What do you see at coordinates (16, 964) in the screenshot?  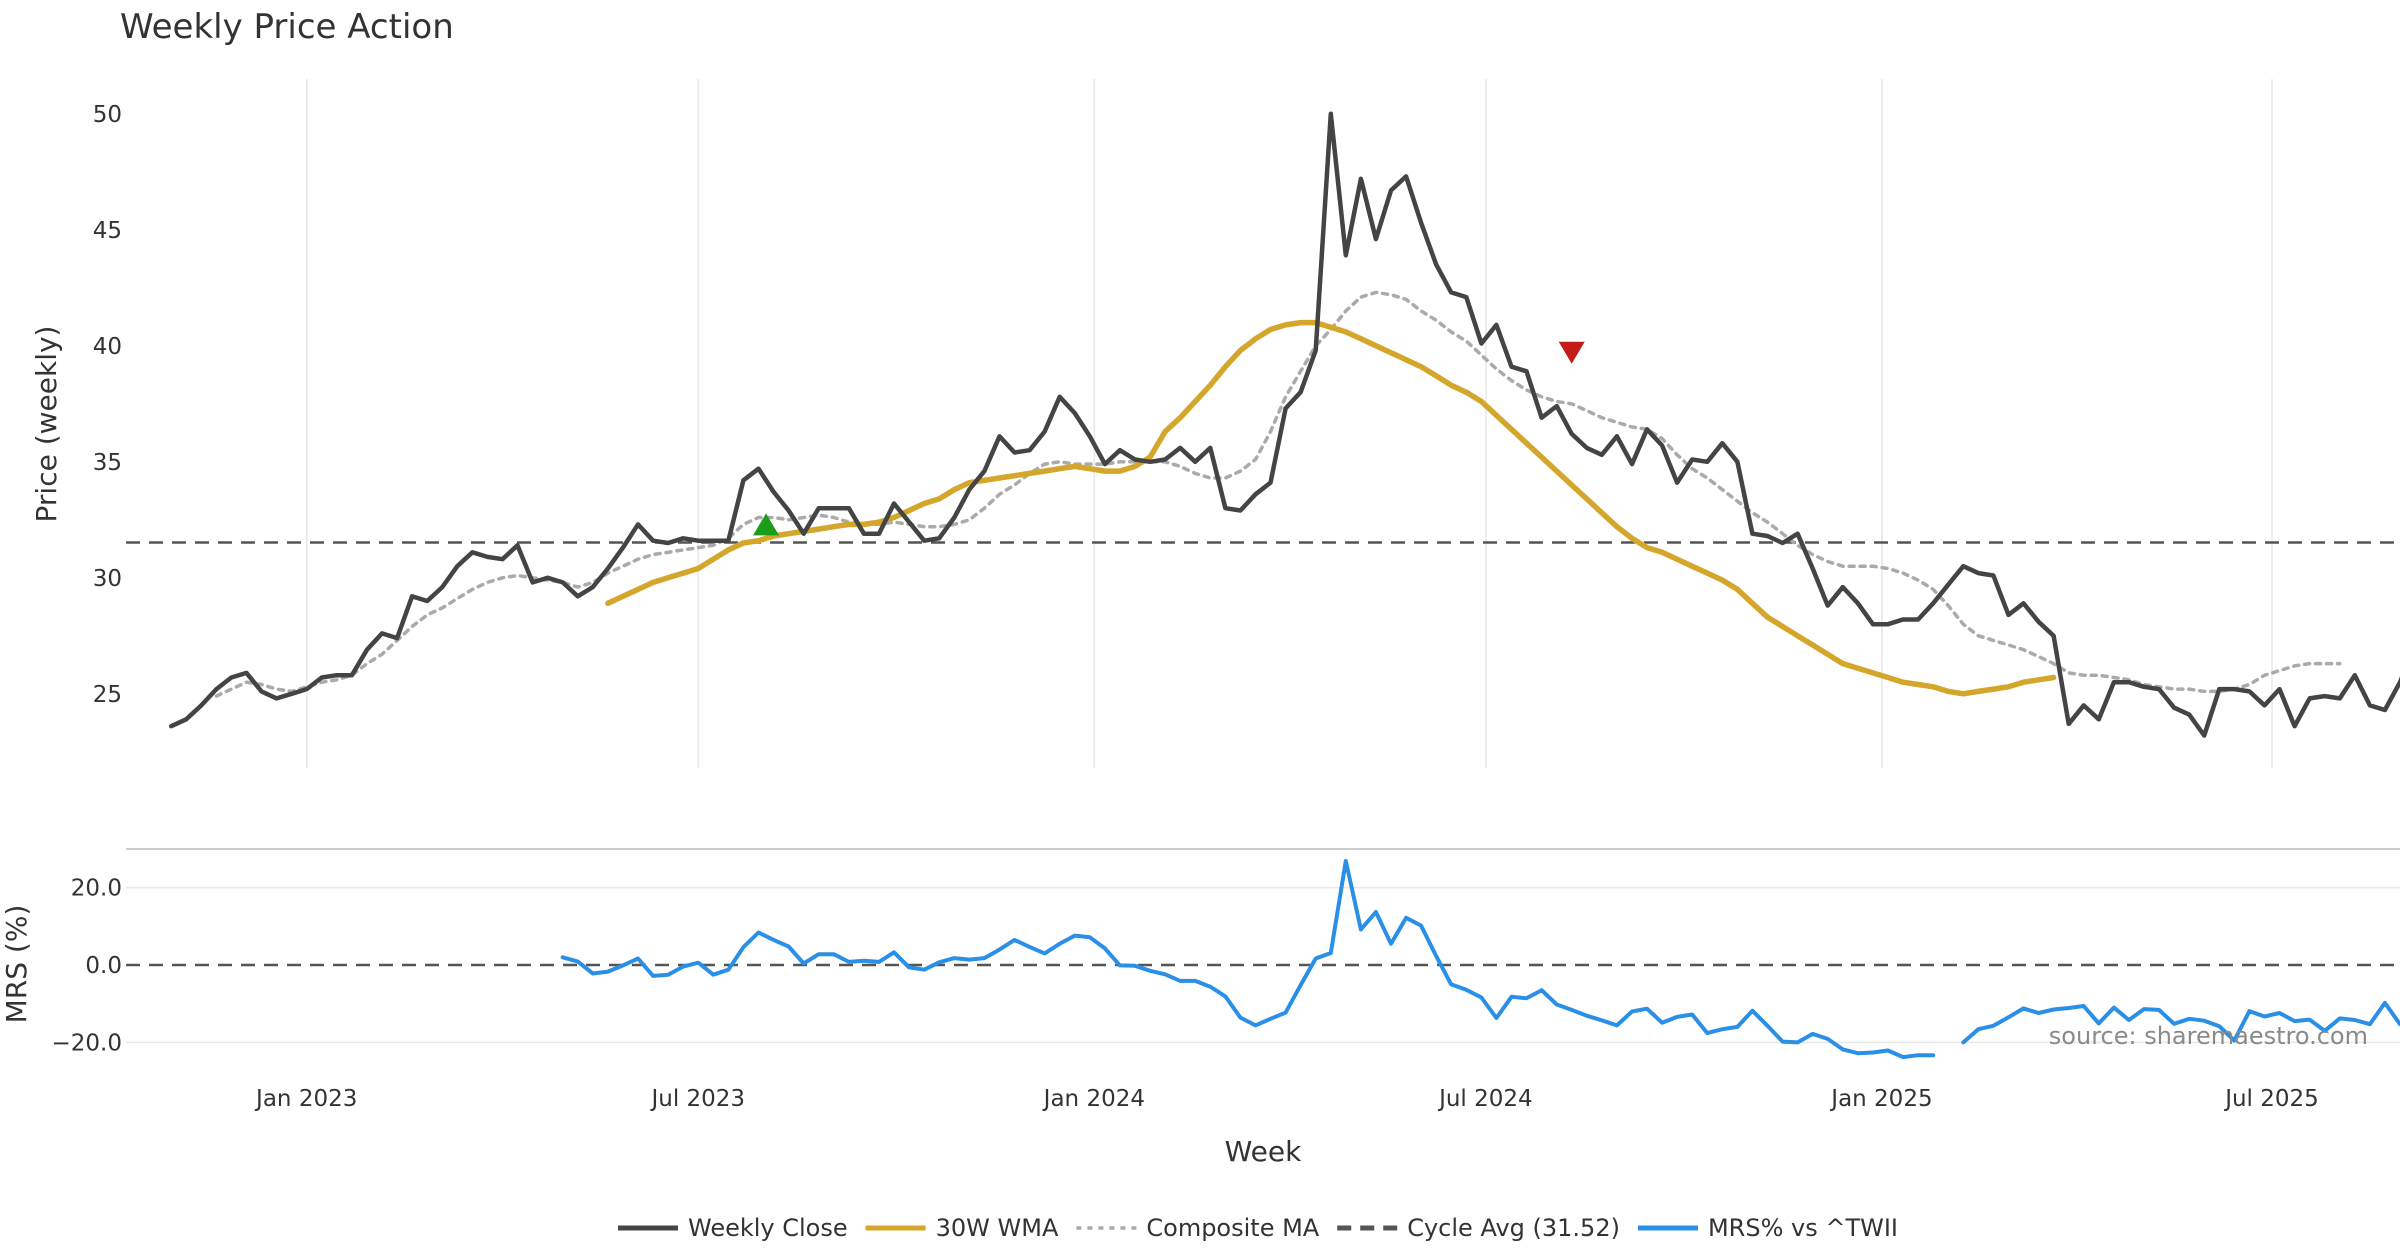 I see `mrs-y-axis-title: MRS (%)` at bounding box center [16, 964].